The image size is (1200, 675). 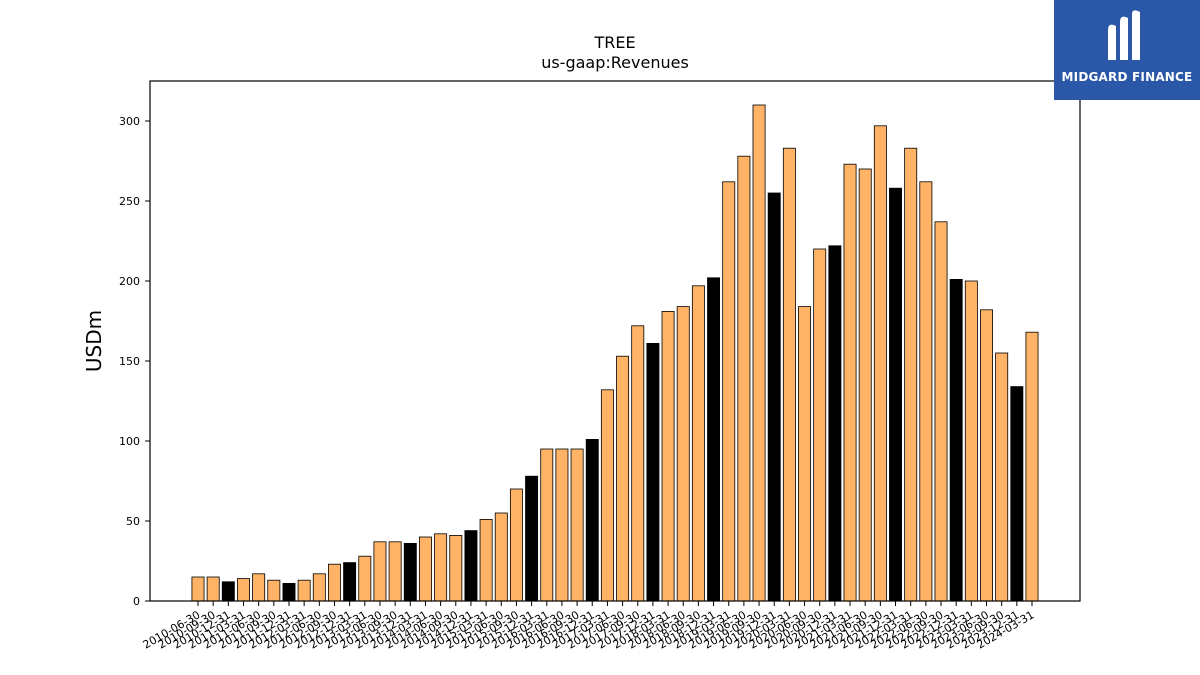 What do you see at coordinates (129, 441) in the screenshot?
I see `y-tick-label: 100` at bounding box center [129, 441].